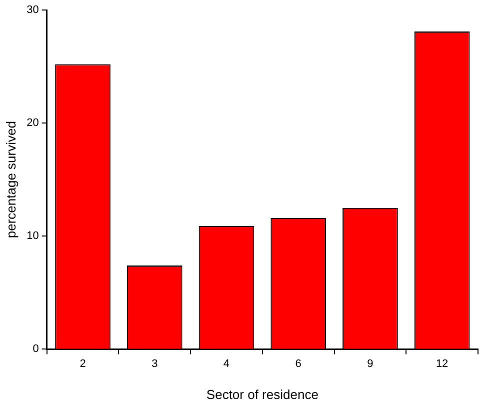  Describe the element at coordinates (370, 364) in the screenshot. I see `x-tick-label: 9` at that location.